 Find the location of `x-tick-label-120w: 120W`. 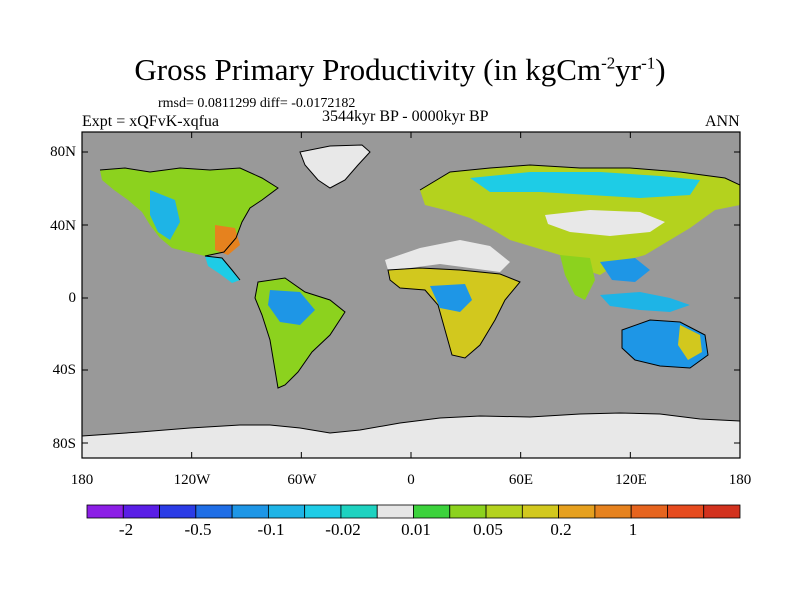

x-tick-label-120w: 120W is located at coordinates (192, 480).